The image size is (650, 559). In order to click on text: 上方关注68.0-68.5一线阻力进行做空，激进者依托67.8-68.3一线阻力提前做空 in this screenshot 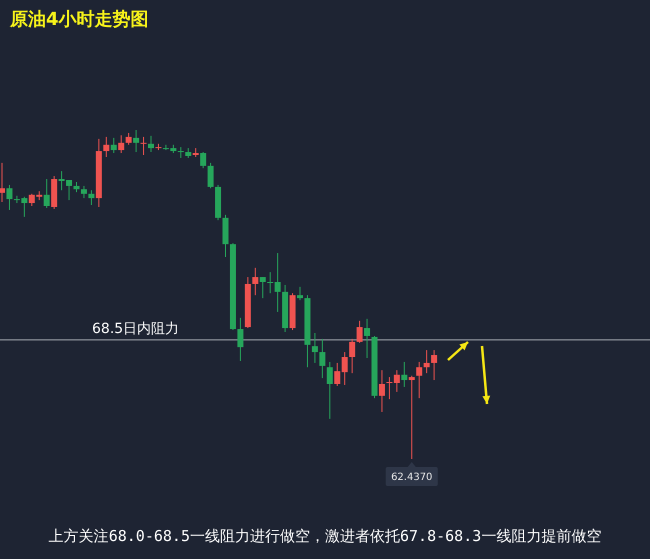, I will do `click(325, 536)`.